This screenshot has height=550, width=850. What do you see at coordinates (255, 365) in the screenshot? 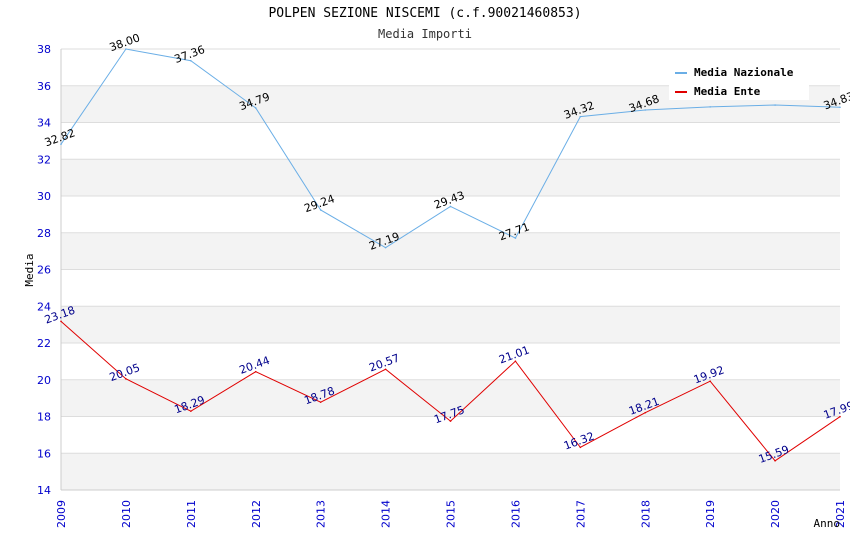
I see `data-label: 20.44` at bounding box center [255, 365].